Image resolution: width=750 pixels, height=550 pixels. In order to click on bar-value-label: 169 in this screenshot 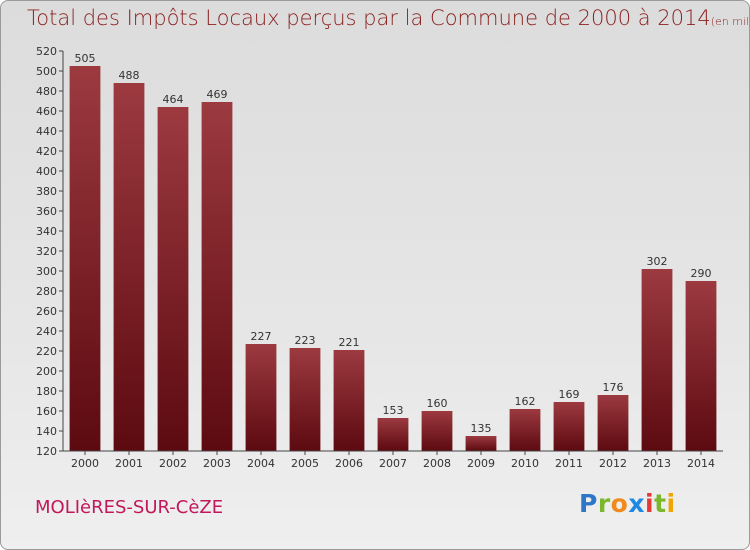, I will do `click(569, 394)`.